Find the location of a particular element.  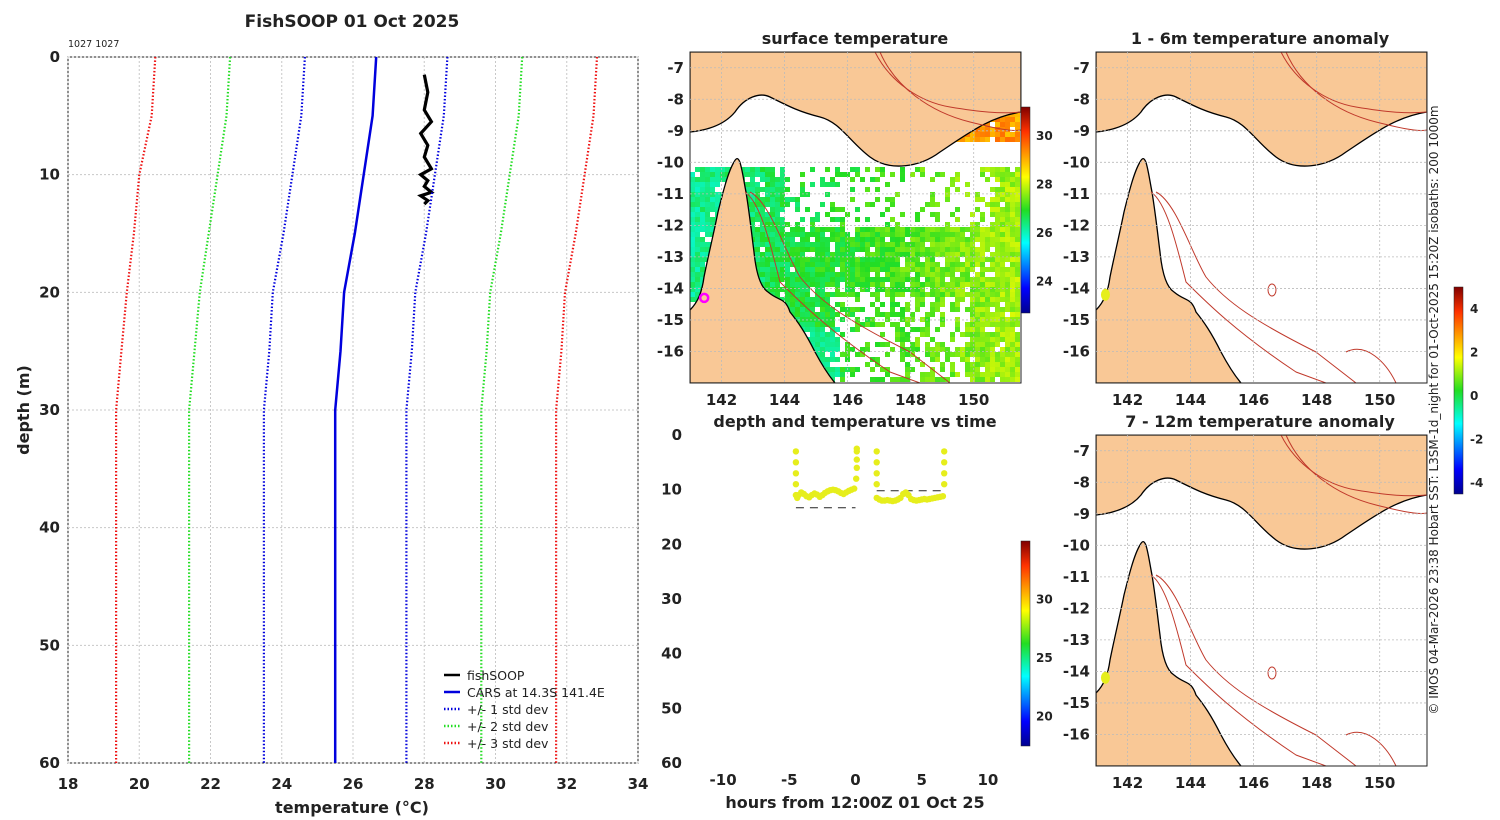

surface-y-tick: -7 is located at coordinates (675, 68).